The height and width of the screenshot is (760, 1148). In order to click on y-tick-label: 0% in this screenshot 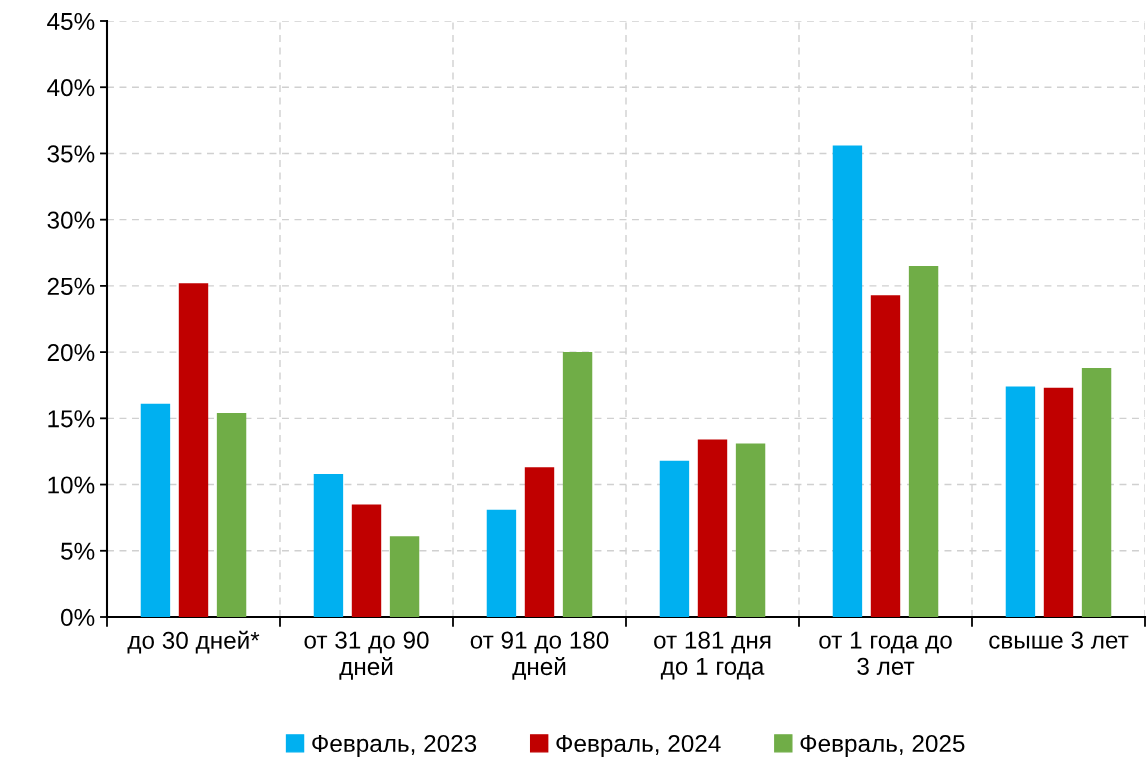, I will do `click(78, 617)`.